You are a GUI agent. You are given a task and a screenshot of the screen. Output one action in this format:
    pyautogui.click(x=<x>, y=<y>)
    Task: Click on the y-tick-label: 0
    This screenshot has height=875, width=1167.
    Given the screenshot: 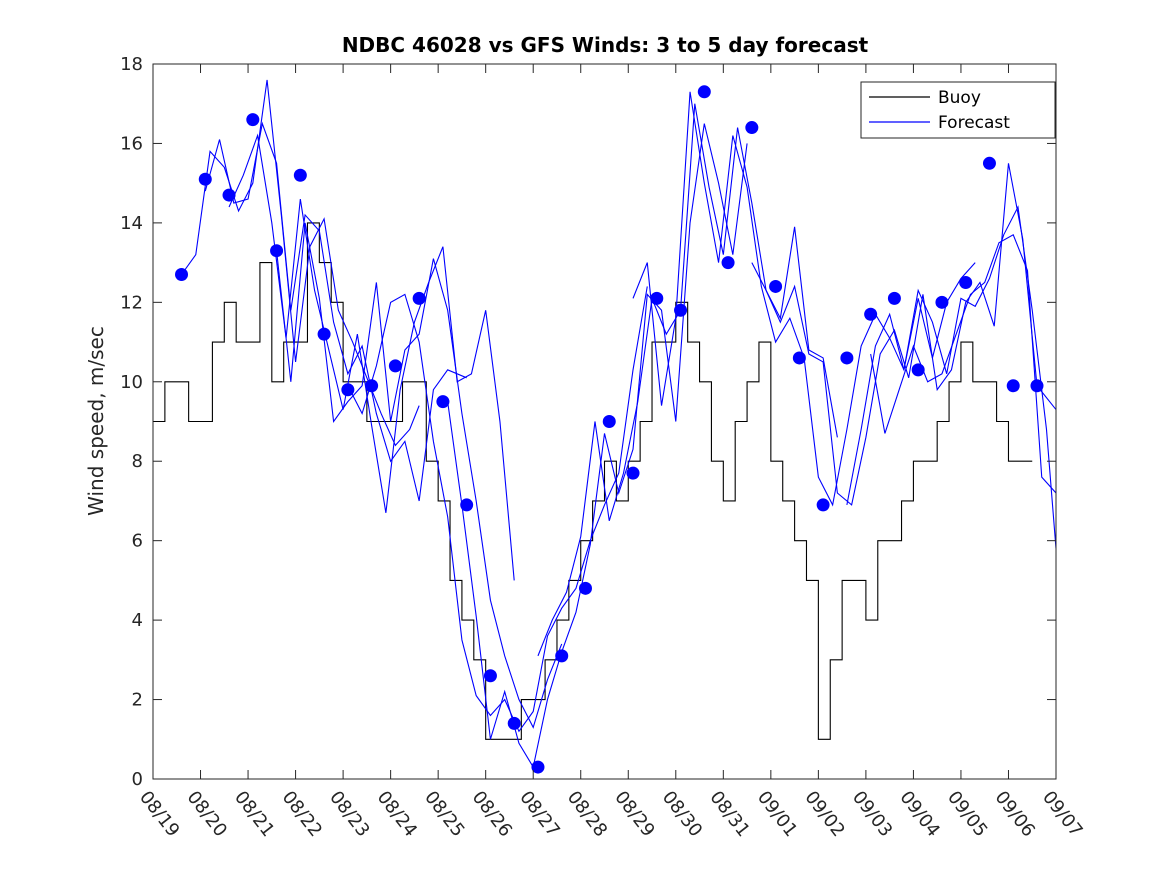 What is the action you would take?
    pyautogui.click(x=137, y=779)
    